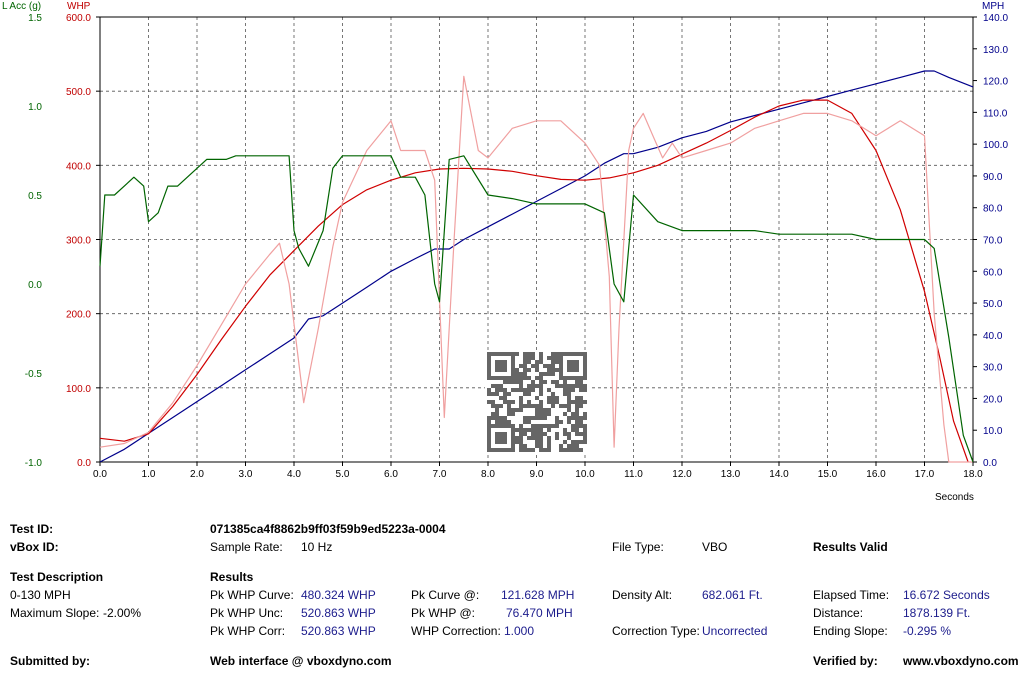  I want to click on pk-whp-at-value: 76.470 MPH, so click(539, 613).